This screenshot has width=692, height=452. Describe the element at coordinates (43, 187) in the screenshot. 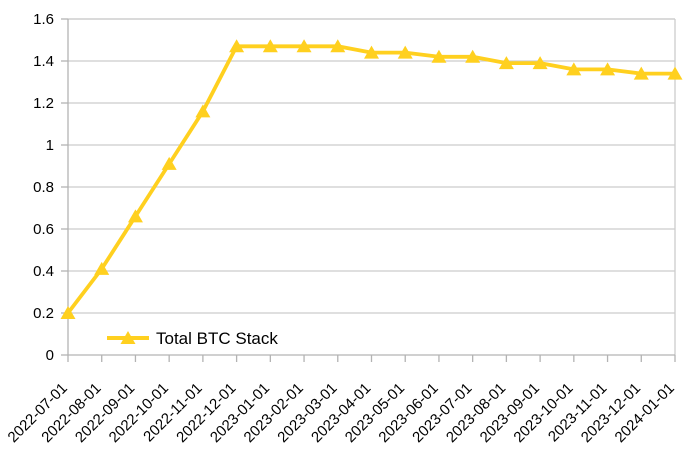

I see `y-axis-tick-label: 0.8` at that location.